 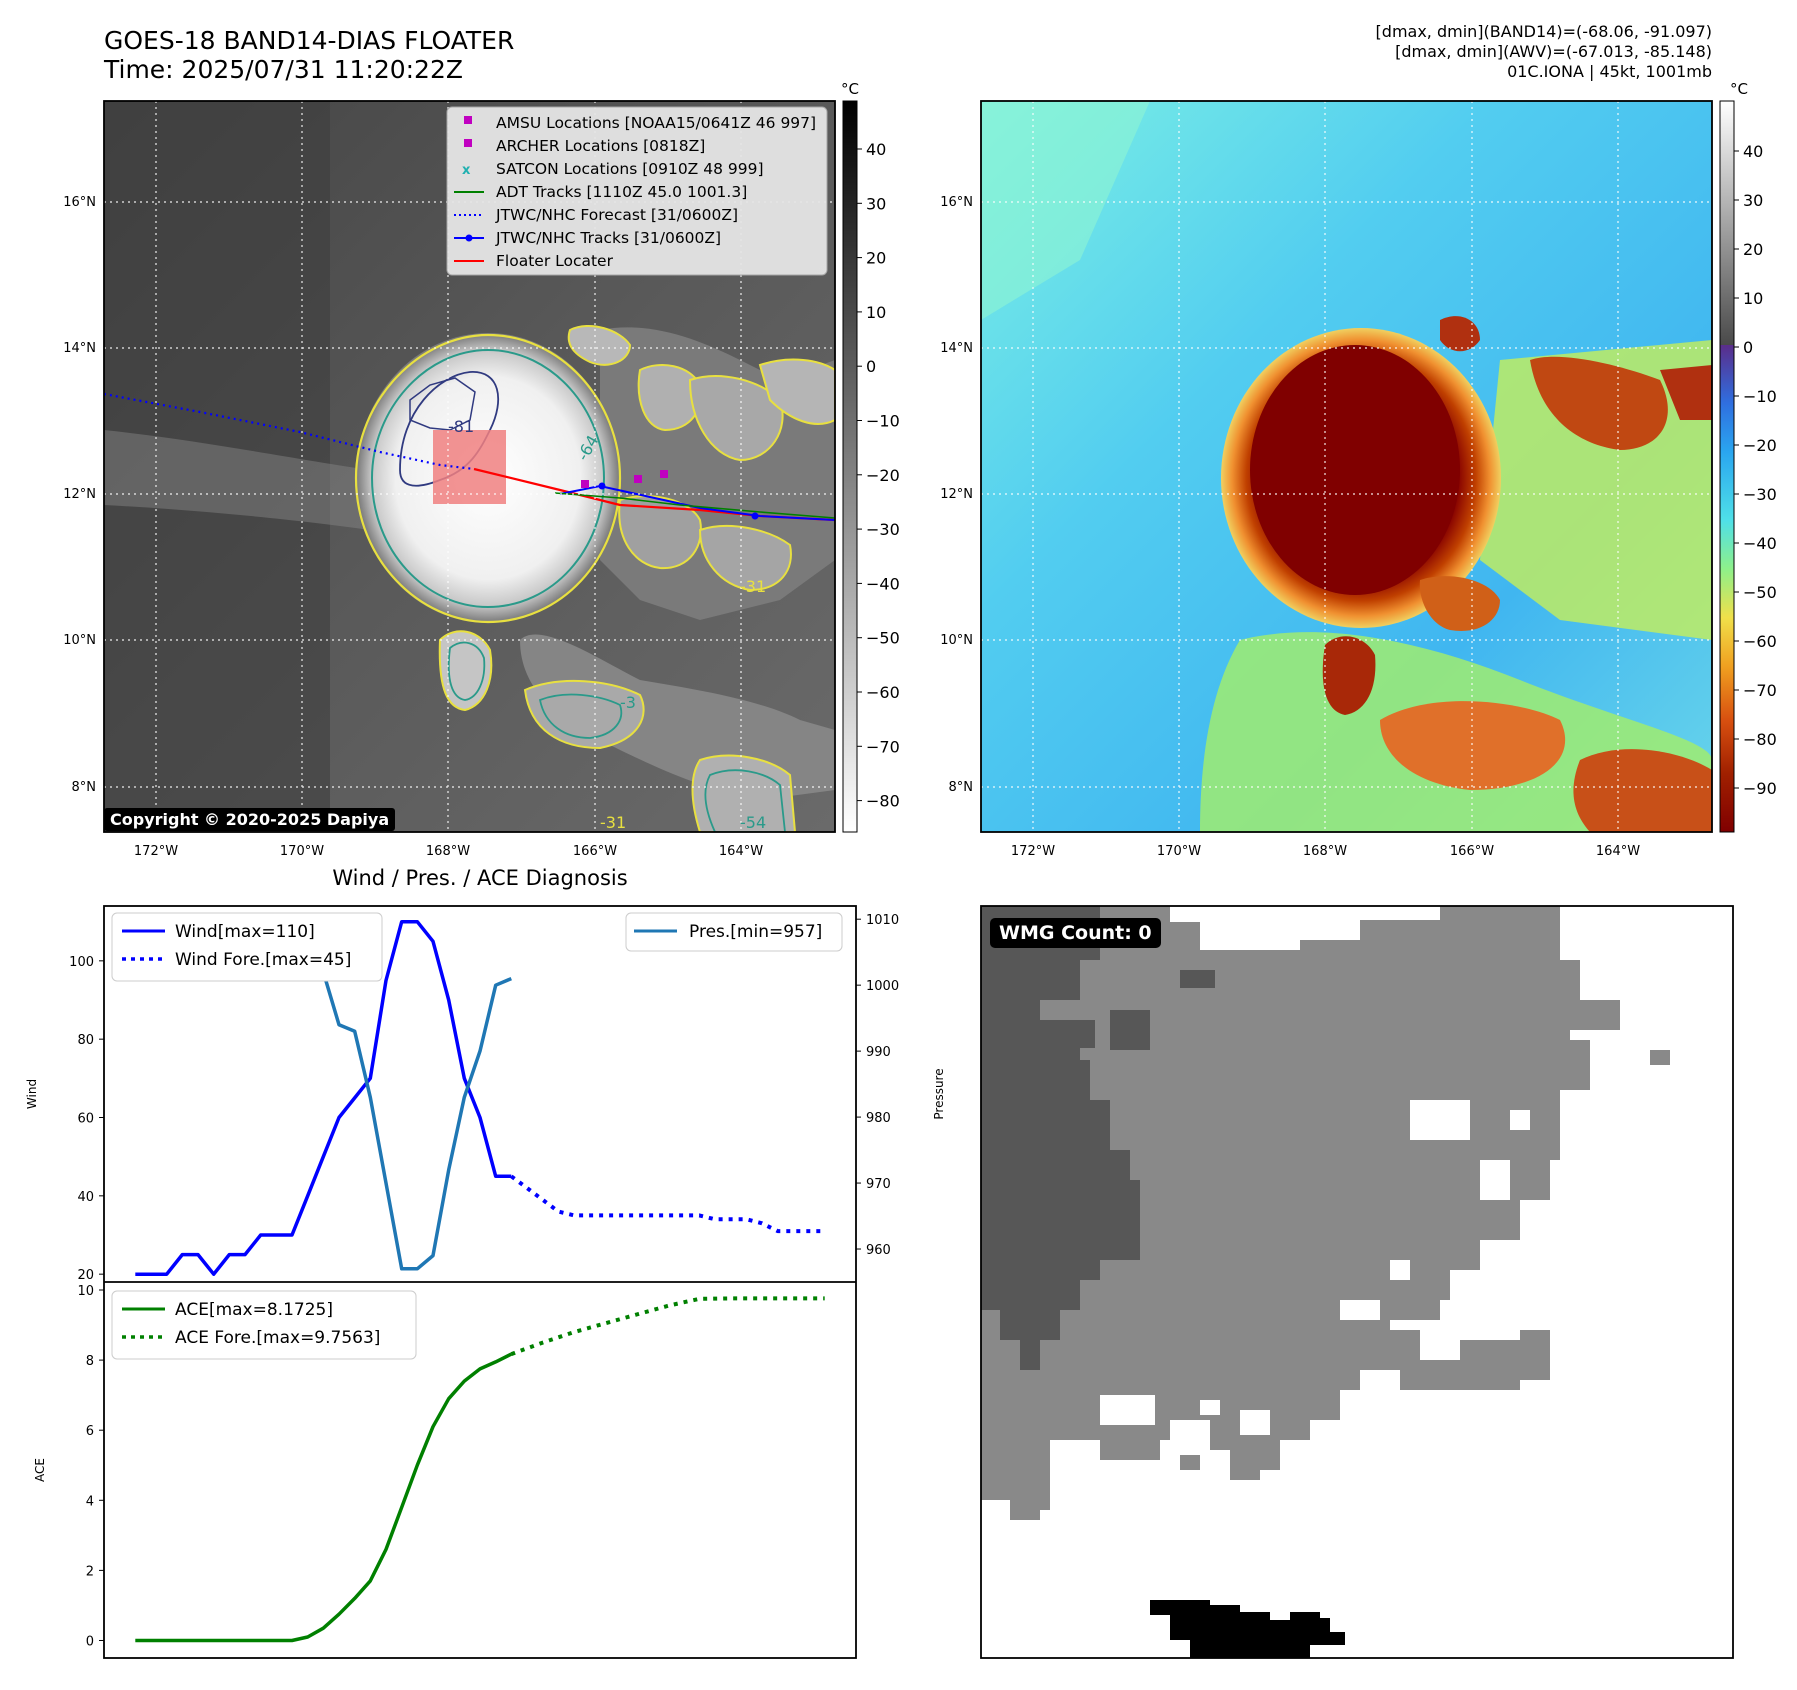 What do you see at coordinates (1760, 543) in the screenshot?
I see `color-colorbar-tick-label: −40` at bounding box center [1760, 543].